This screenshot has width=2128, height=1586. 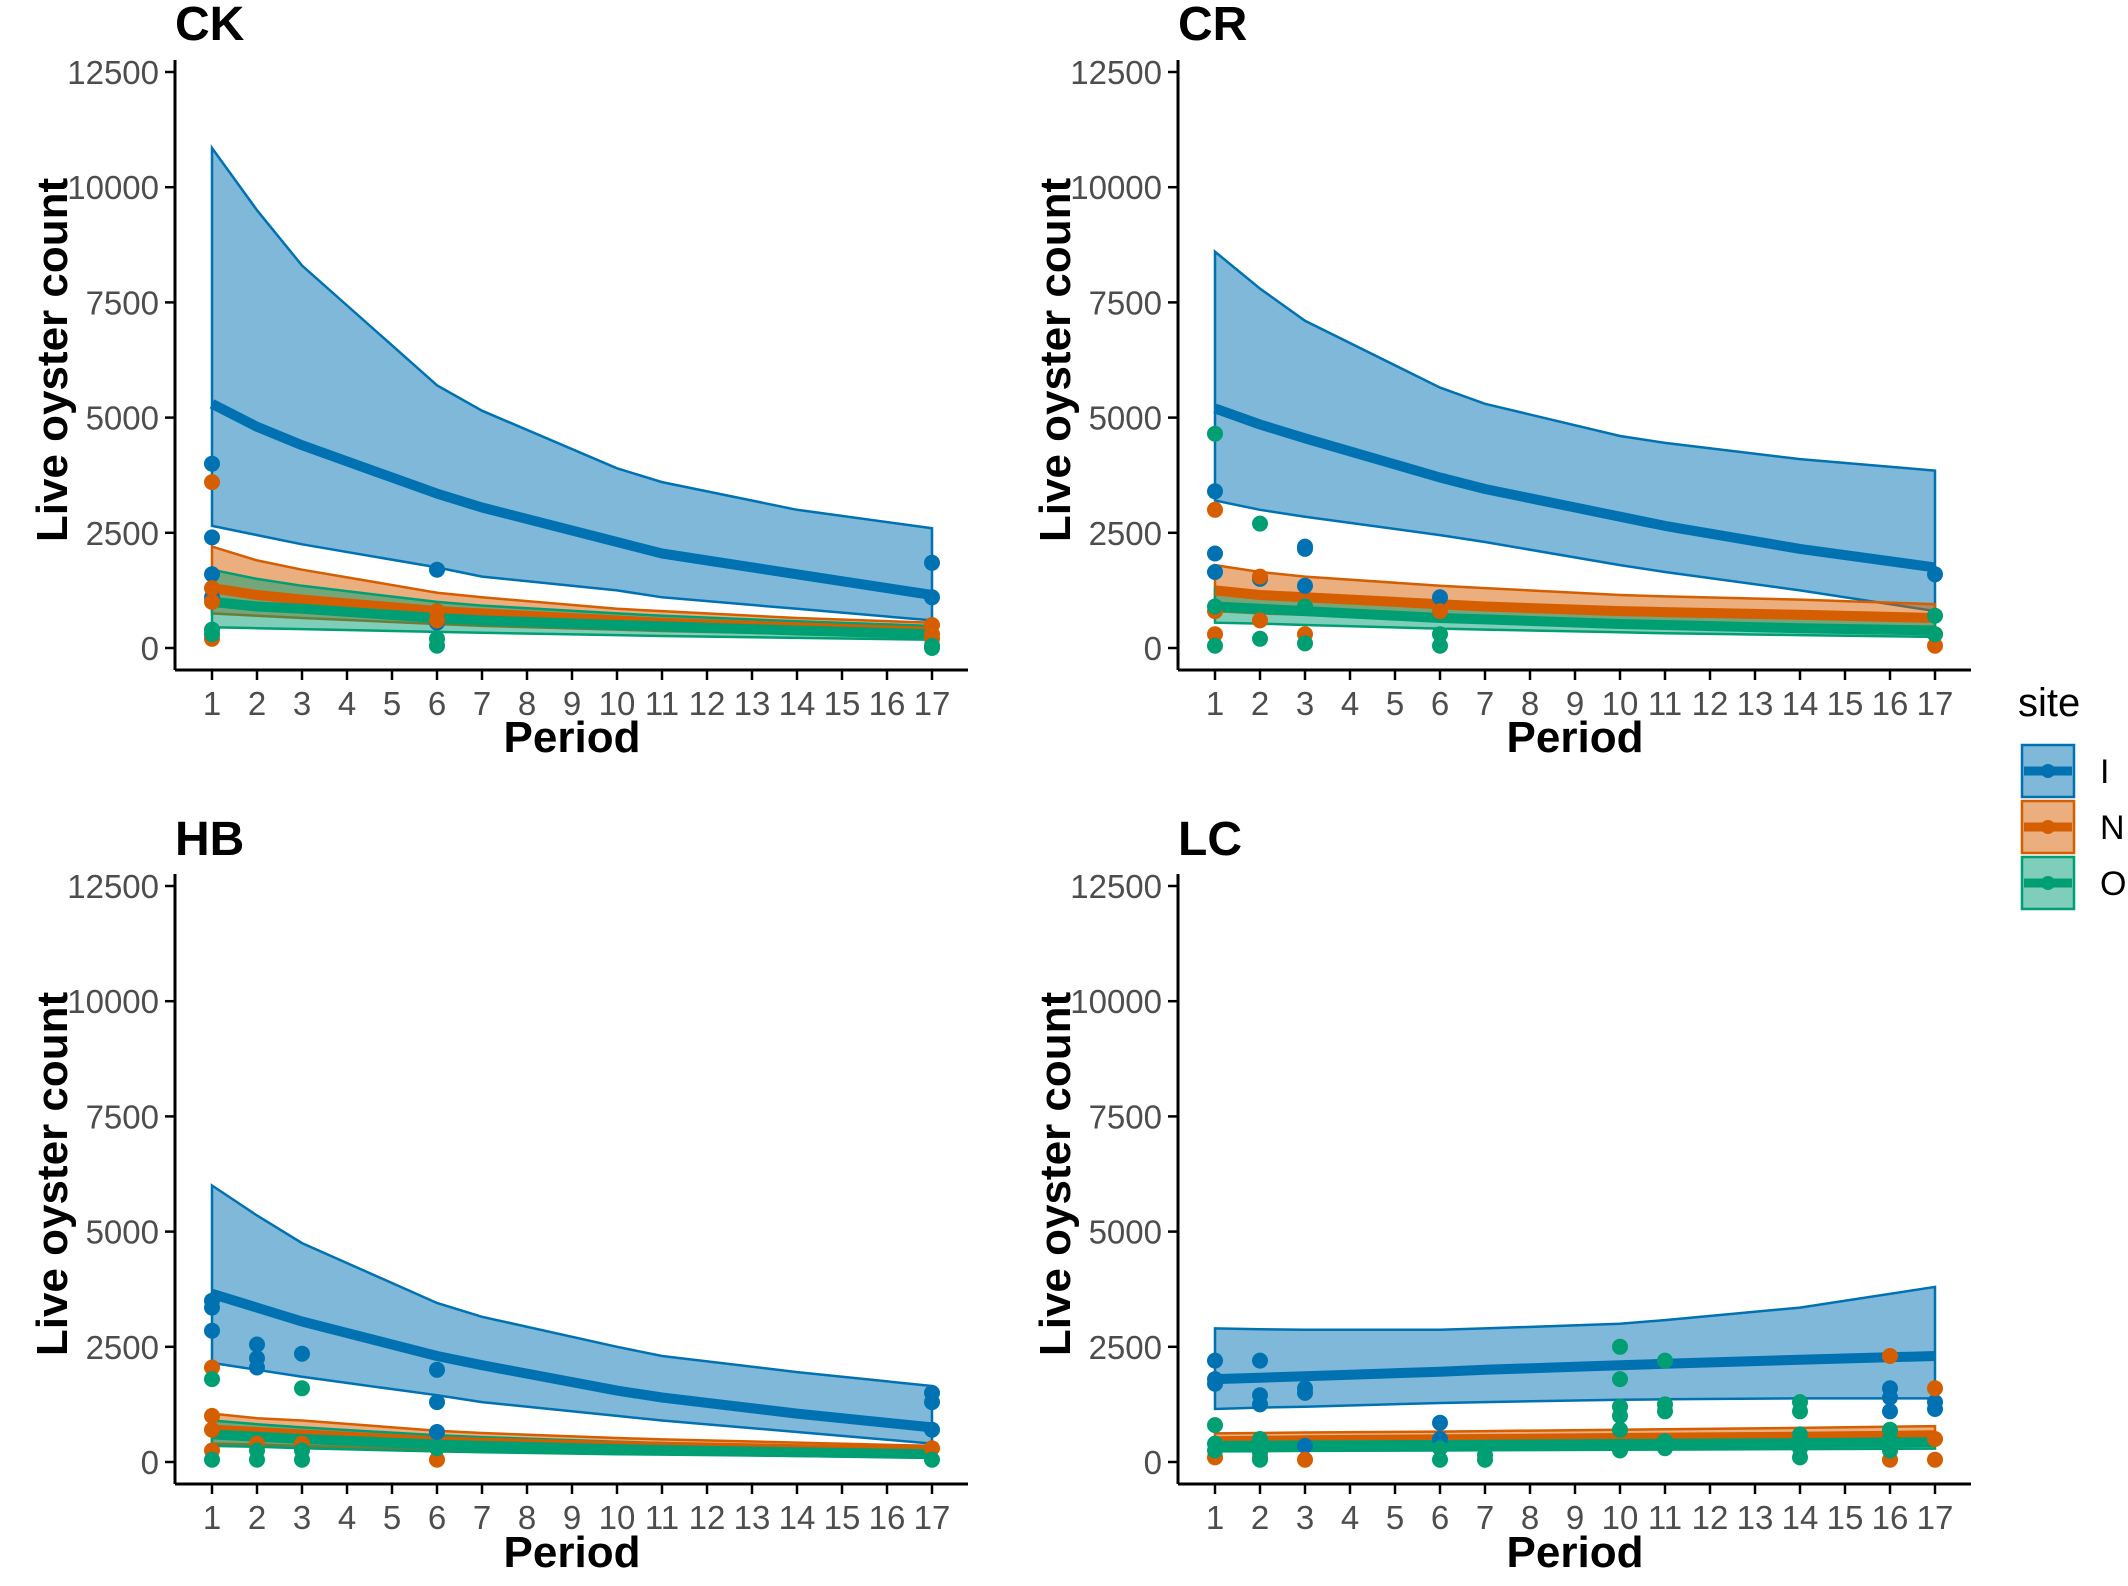 What do you see at coordinates (572, 1517) in the screenshot?
I see `x-tick-label: 9` at bounding box center [572, 1517].